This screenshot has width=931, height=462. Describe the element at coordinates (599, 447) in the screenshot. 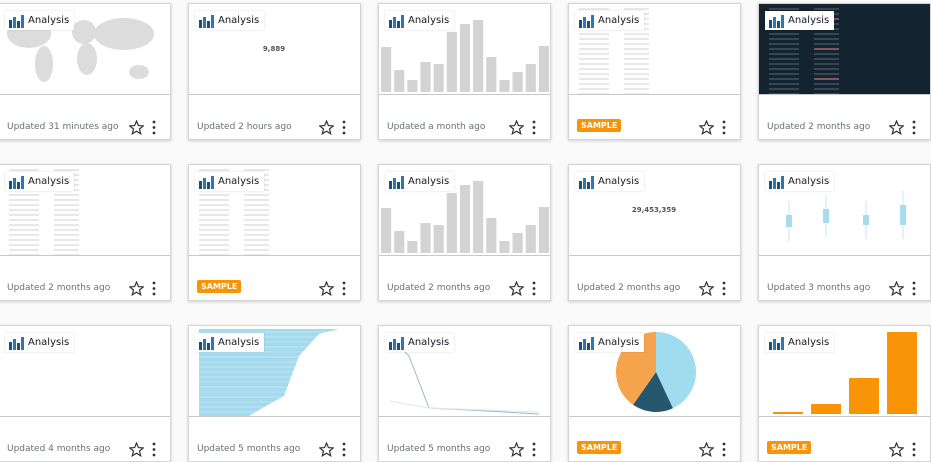

I see `sample-badge: SAMPLE` at that location.